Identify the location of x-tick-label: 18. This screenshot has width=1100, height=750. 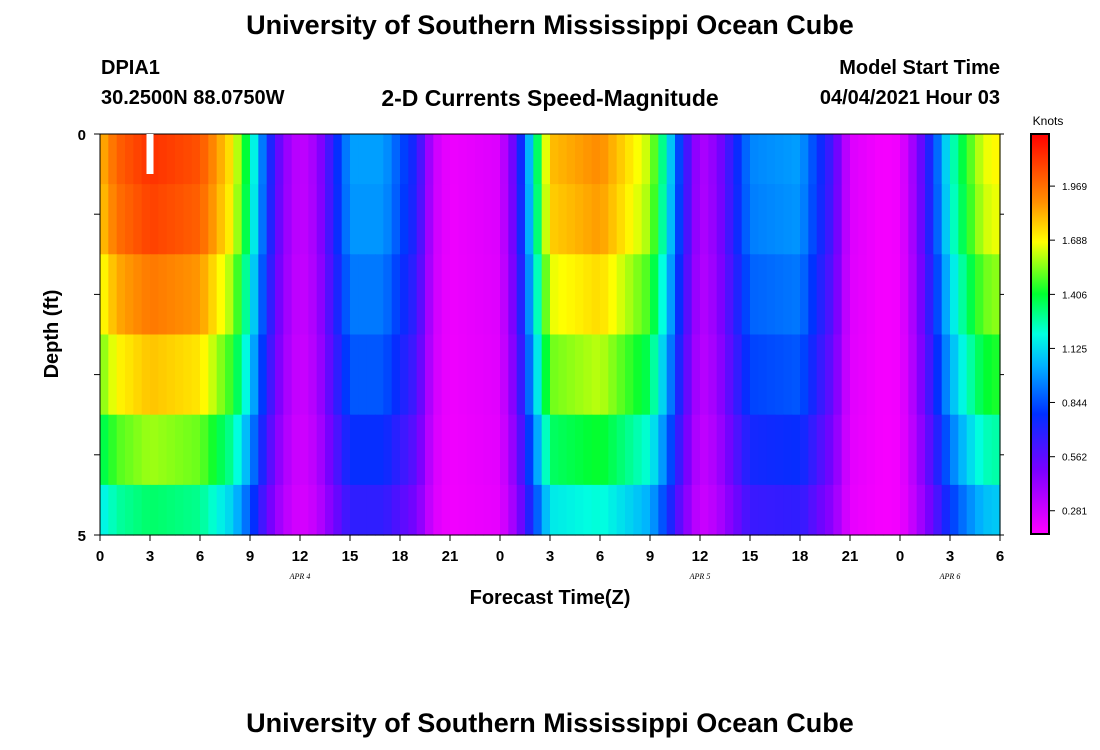
(800, 556).